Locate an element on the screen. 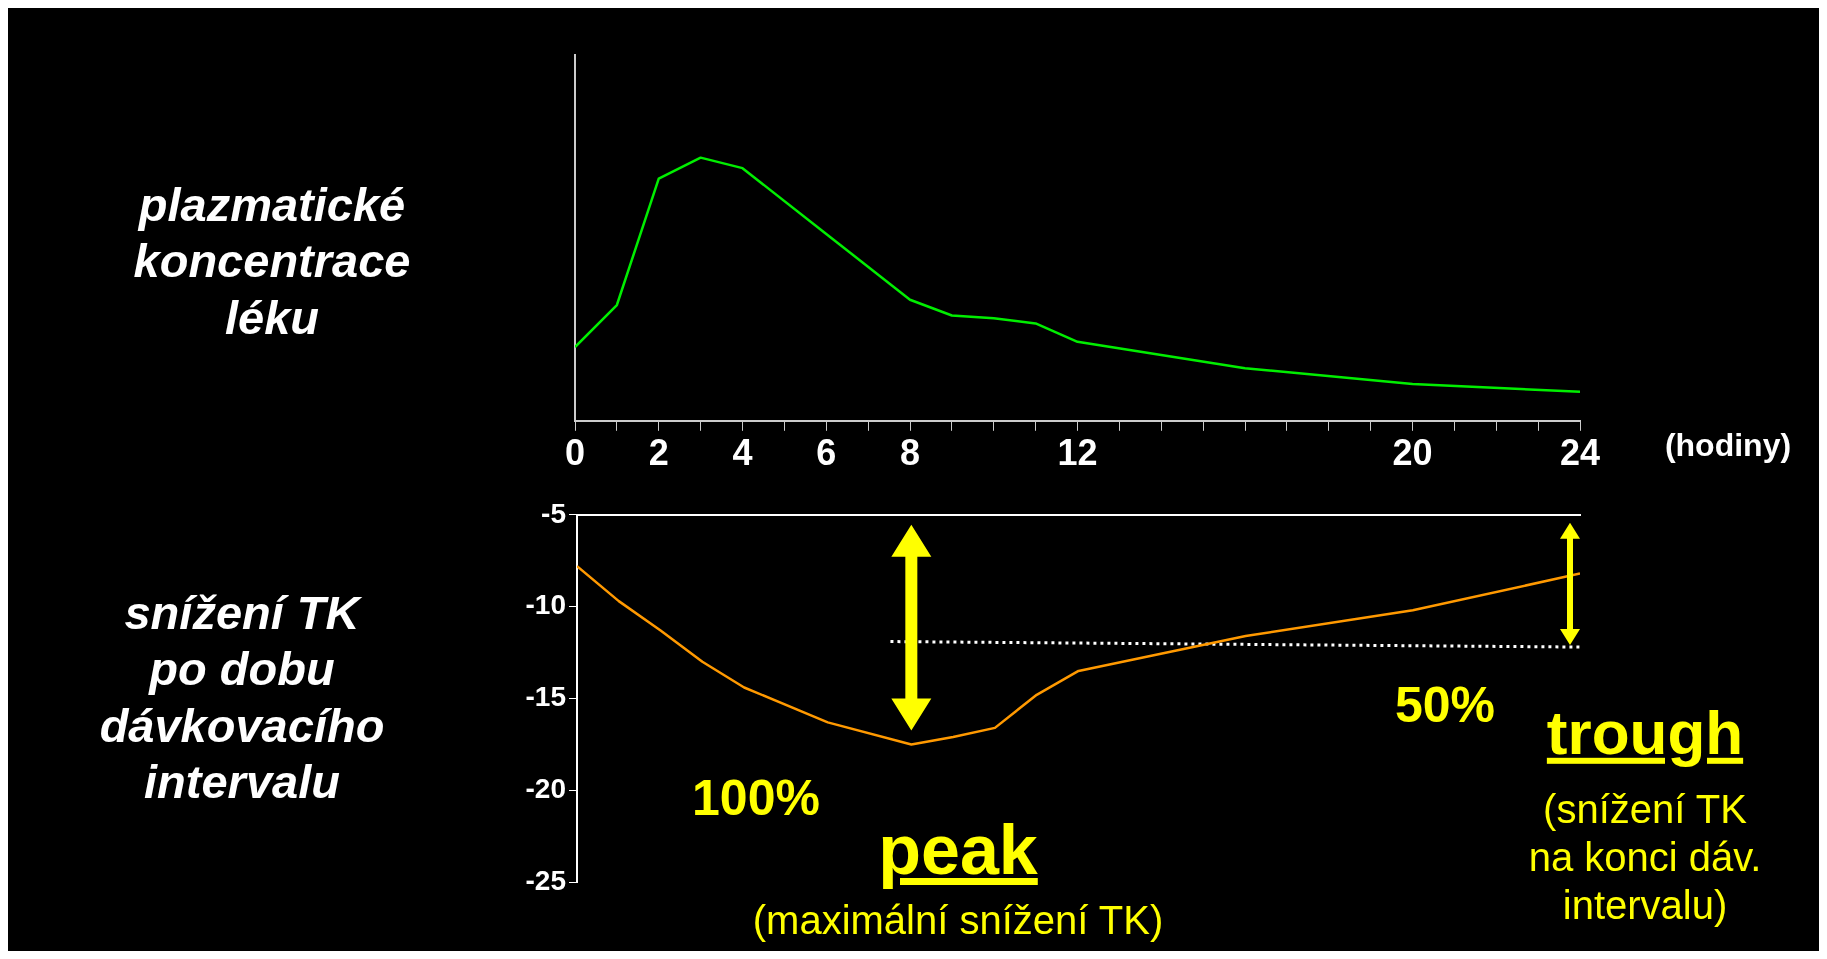  y-tick-label: -15 is located at coordinates (545, 697).